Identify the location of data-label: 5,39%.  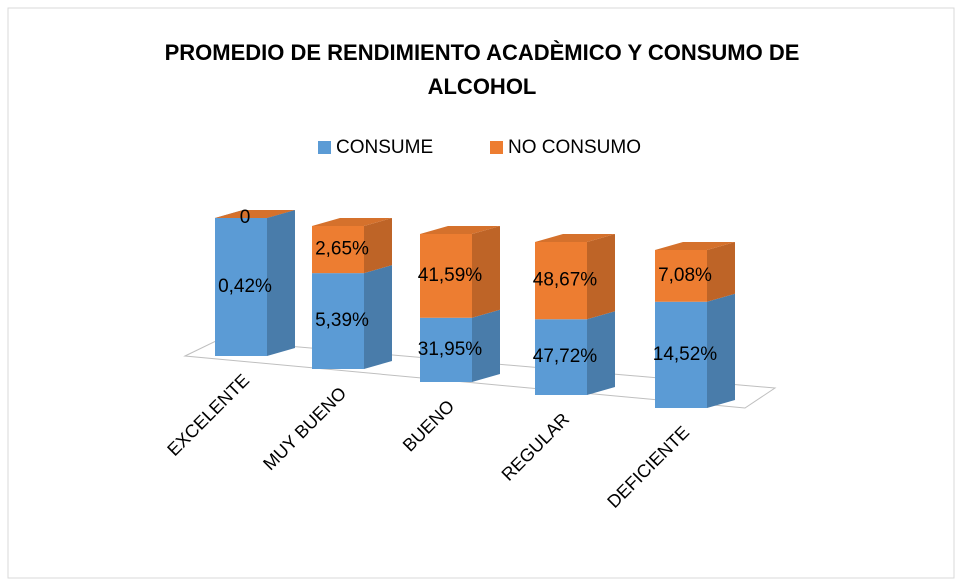
(342, 320).